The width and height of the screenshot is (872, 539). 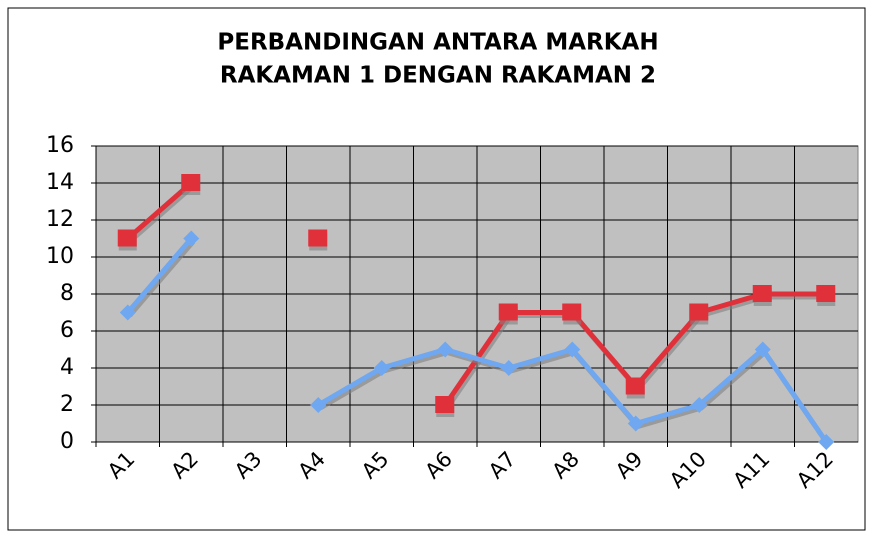 What do you see at coordinates (67, 367) in the screenshot?
I see `y-tick-label: 4` at bounding box center [67, 367].